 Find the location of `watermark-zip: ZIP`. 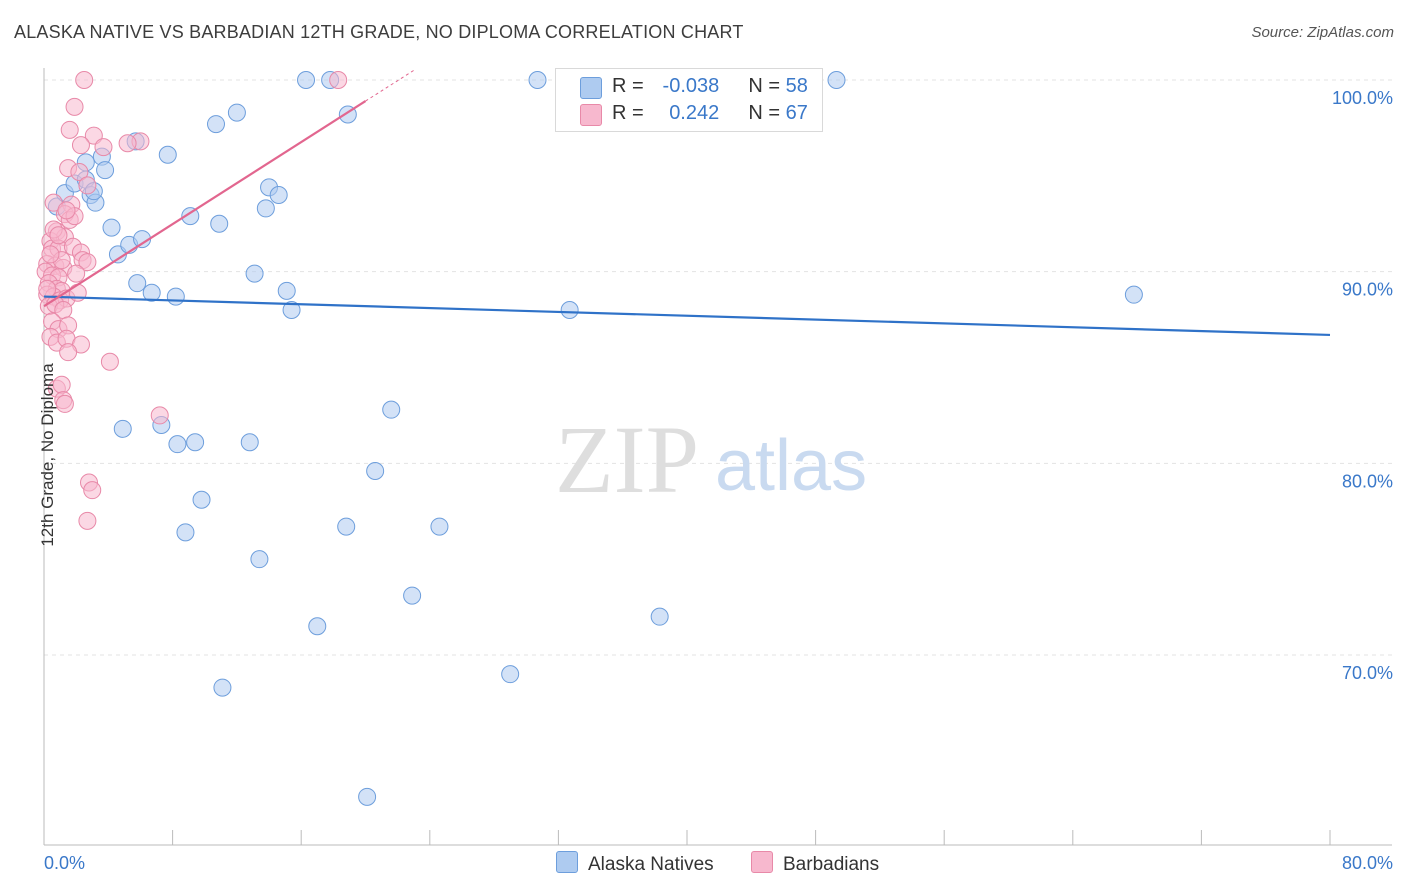

watermark-zip: ZIP is located at coordinates (627, 459).